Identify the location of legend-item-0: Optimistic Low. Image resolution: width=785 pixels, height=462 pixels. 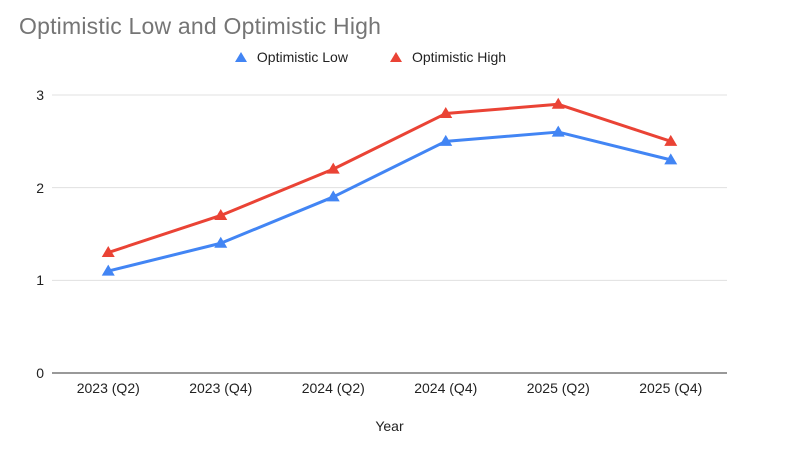
(291, 57).